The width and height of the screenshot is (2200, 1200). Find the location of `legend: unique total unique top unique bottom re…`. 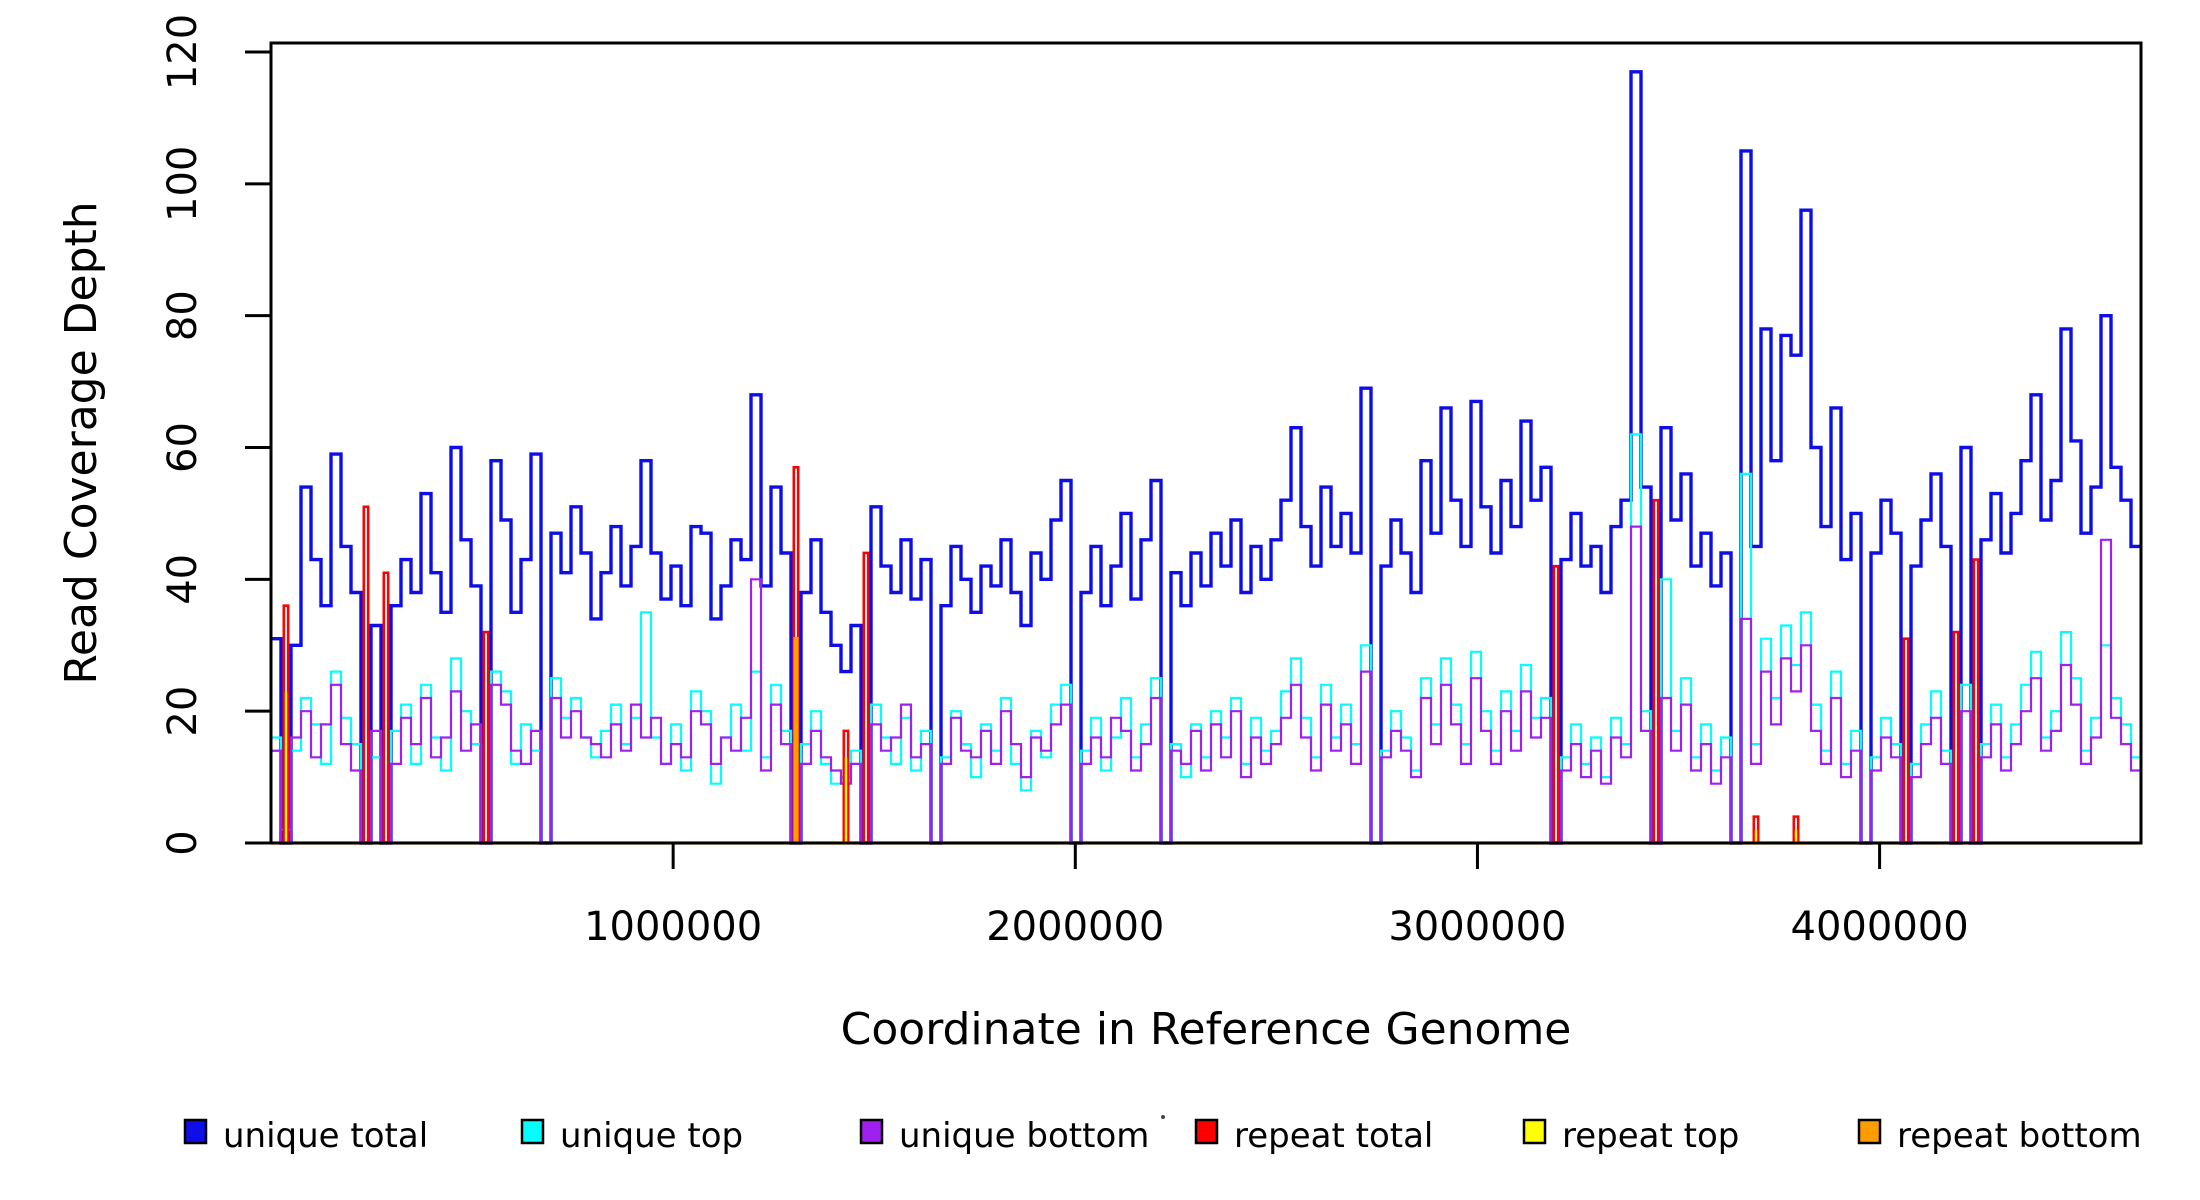

legend: unique total unique top unique bottom re… is located at coordinates (1162, 1135).